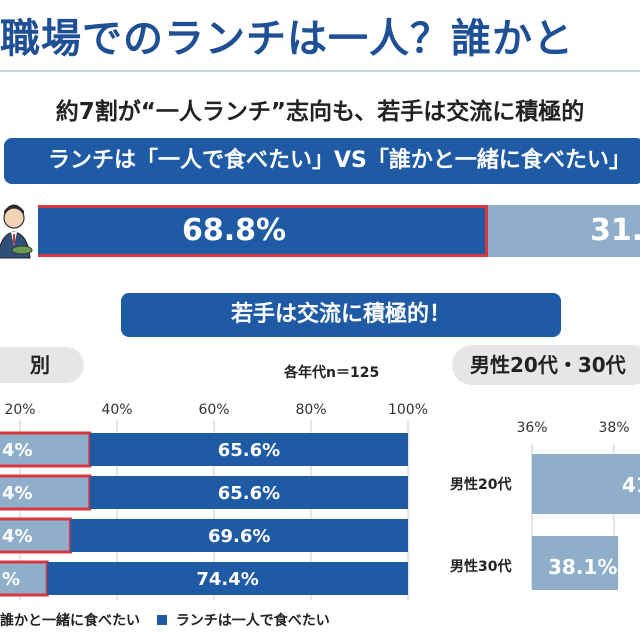 The image size is (640, 640). What do you see at coordinates (70, 621) in the screenshot?
I see `legend-together-label: 誰かと一緒に食べたい` at bounding box center [70, 621].